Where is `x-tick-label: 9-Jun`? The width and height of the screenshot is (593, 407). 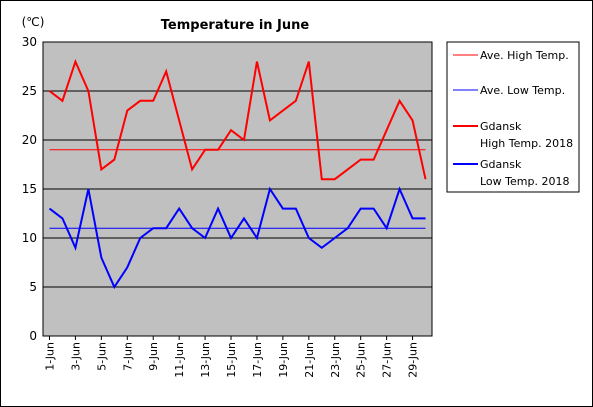
x-tick-label: 9-Jun is located at coordinates (153, 356).